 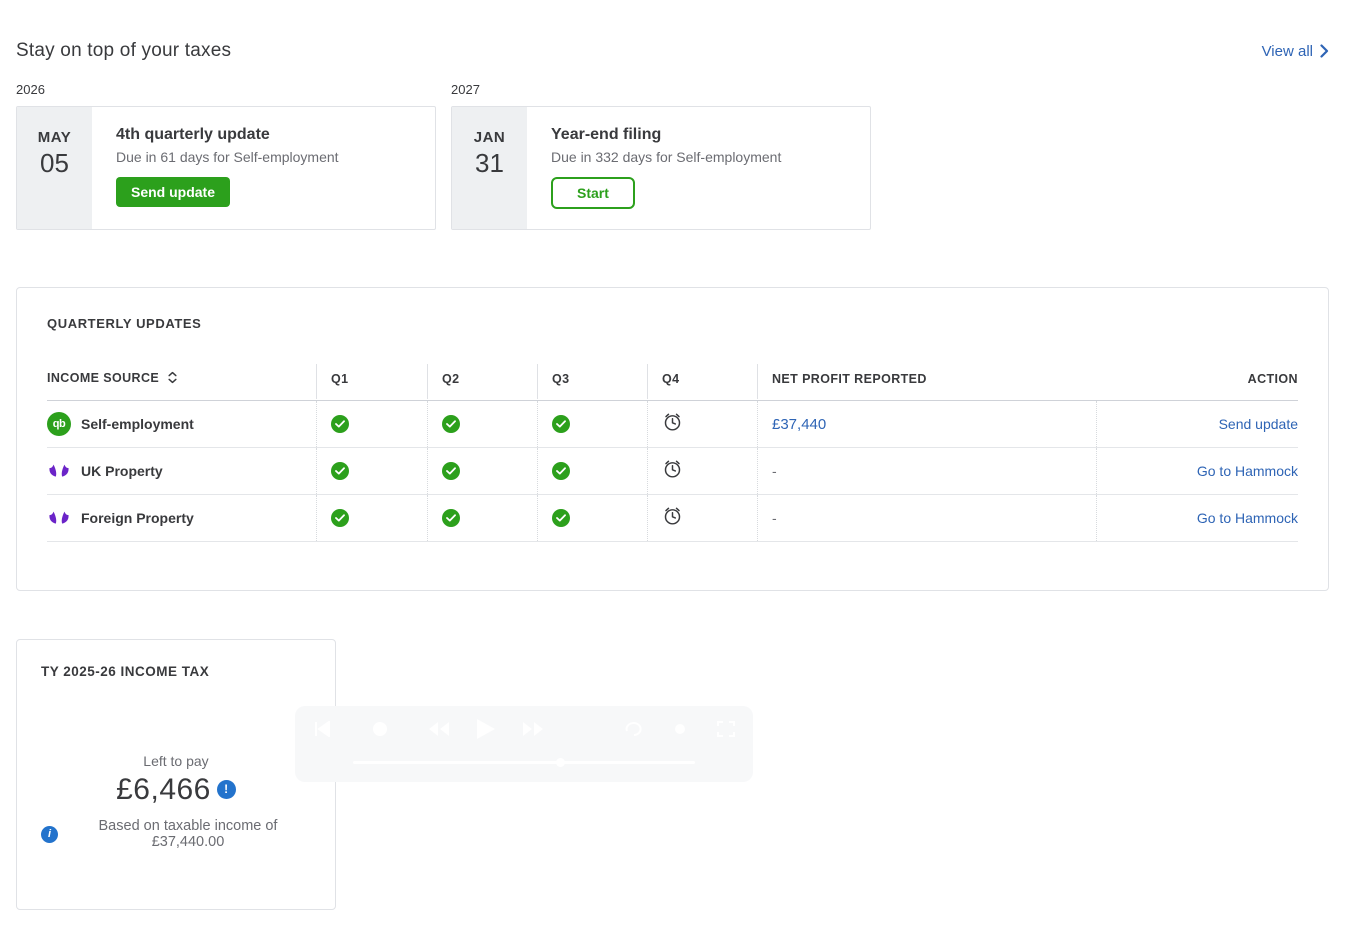 I want to click on income-source-name: UK Property, so click(x=122, y=471).